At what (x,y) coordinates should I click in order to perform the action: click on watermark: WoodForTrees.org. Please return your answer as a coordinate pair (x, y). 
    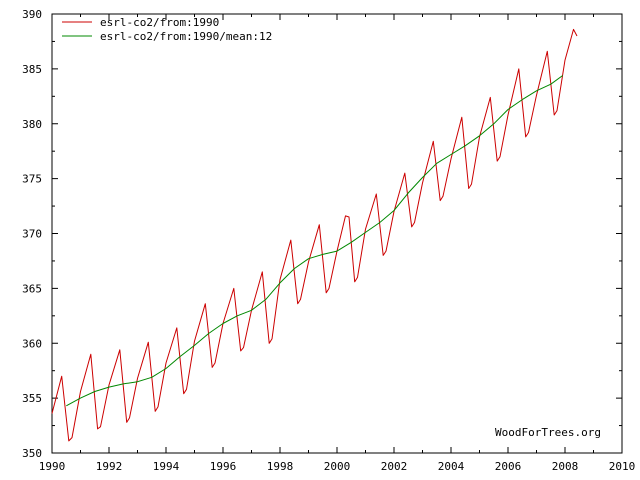
    Looking at the image, I should click on (548, 432).